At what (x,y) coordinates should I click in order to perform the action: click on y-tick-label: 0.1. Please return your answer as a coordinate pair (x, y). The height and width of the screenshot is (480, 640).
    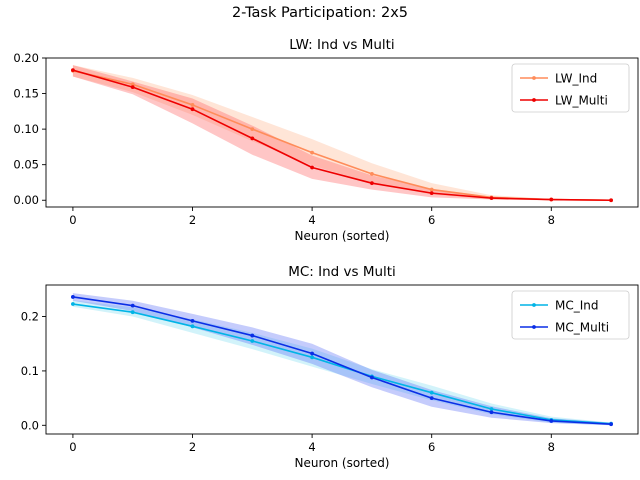
    Looking at the image, I should click on (30, 371).